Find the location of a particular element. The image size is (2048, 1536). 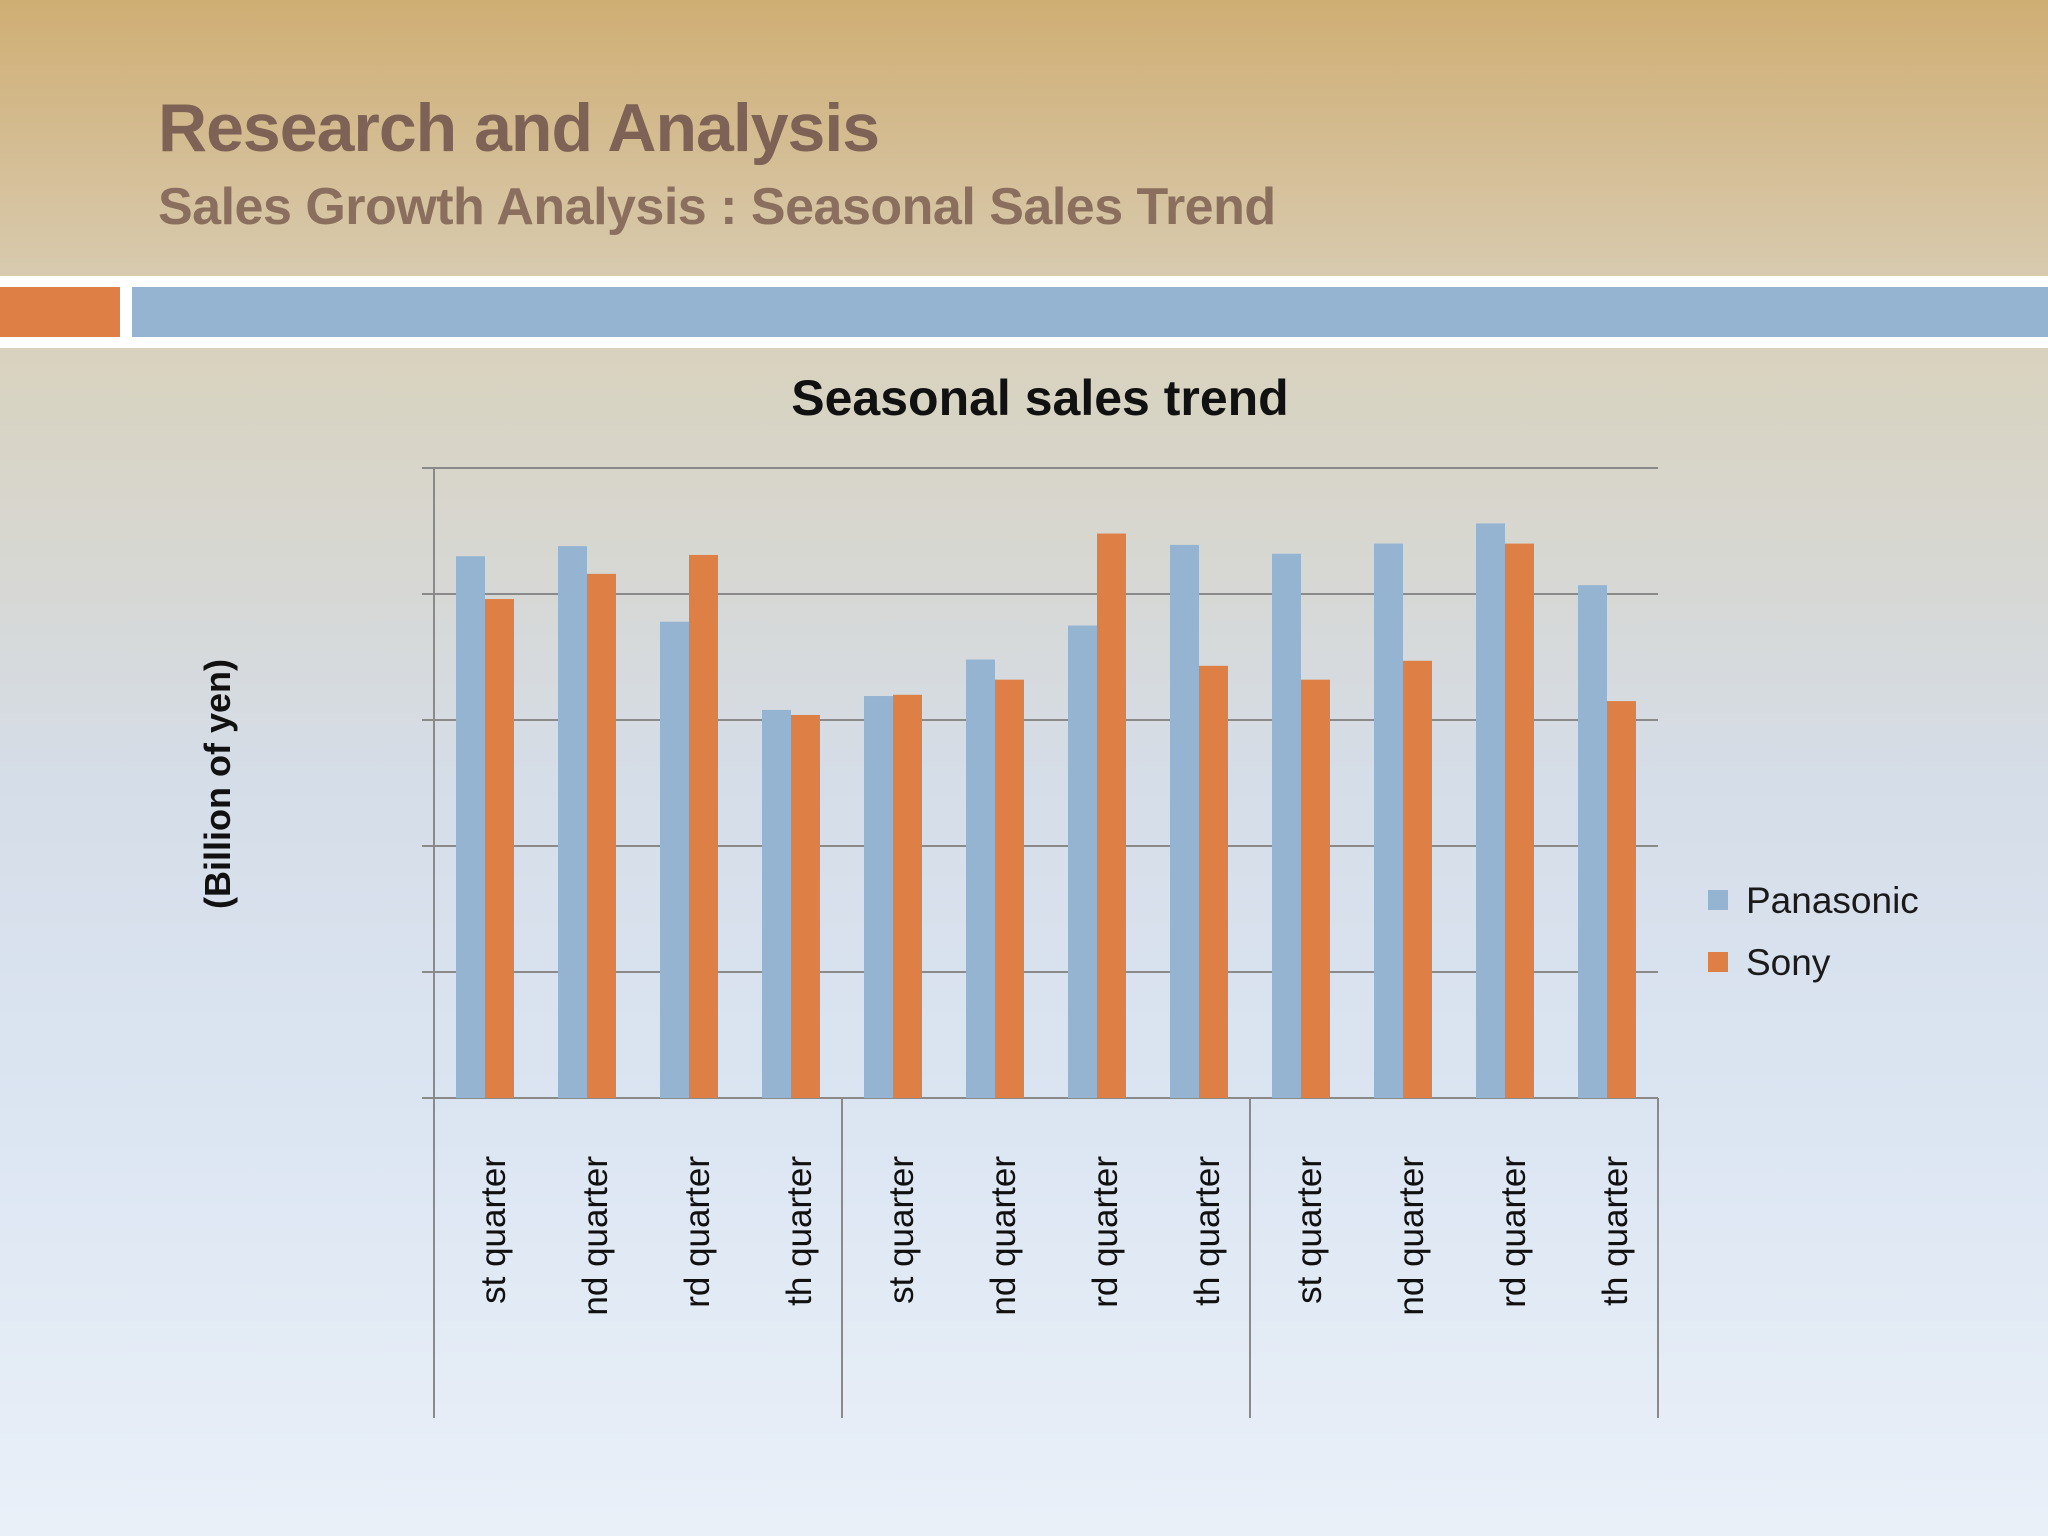

accent-bar-orange is located at coordinates (60, 312).